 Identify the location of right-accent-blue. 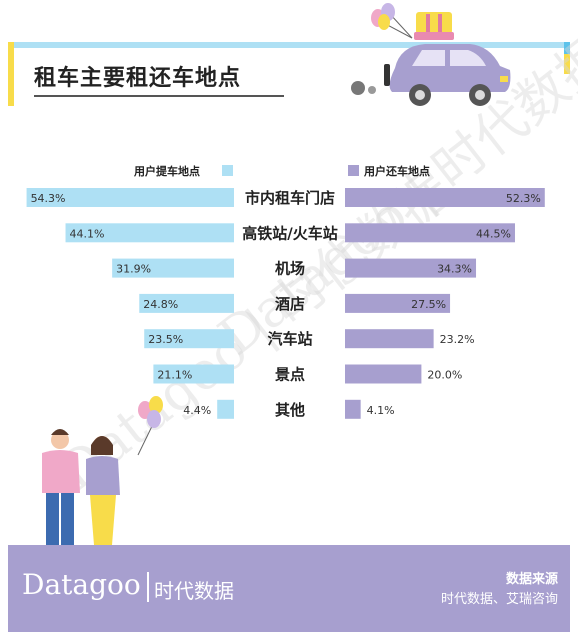
(567, 48).